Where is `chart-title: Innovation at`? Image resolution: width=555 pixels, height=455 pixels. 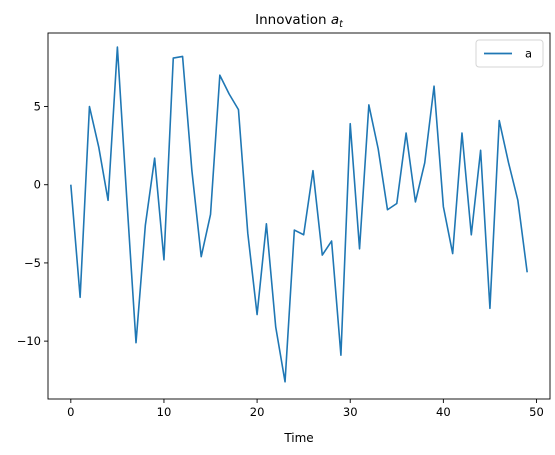 chart-title: Innovation at is located at coordinates (299, 21).